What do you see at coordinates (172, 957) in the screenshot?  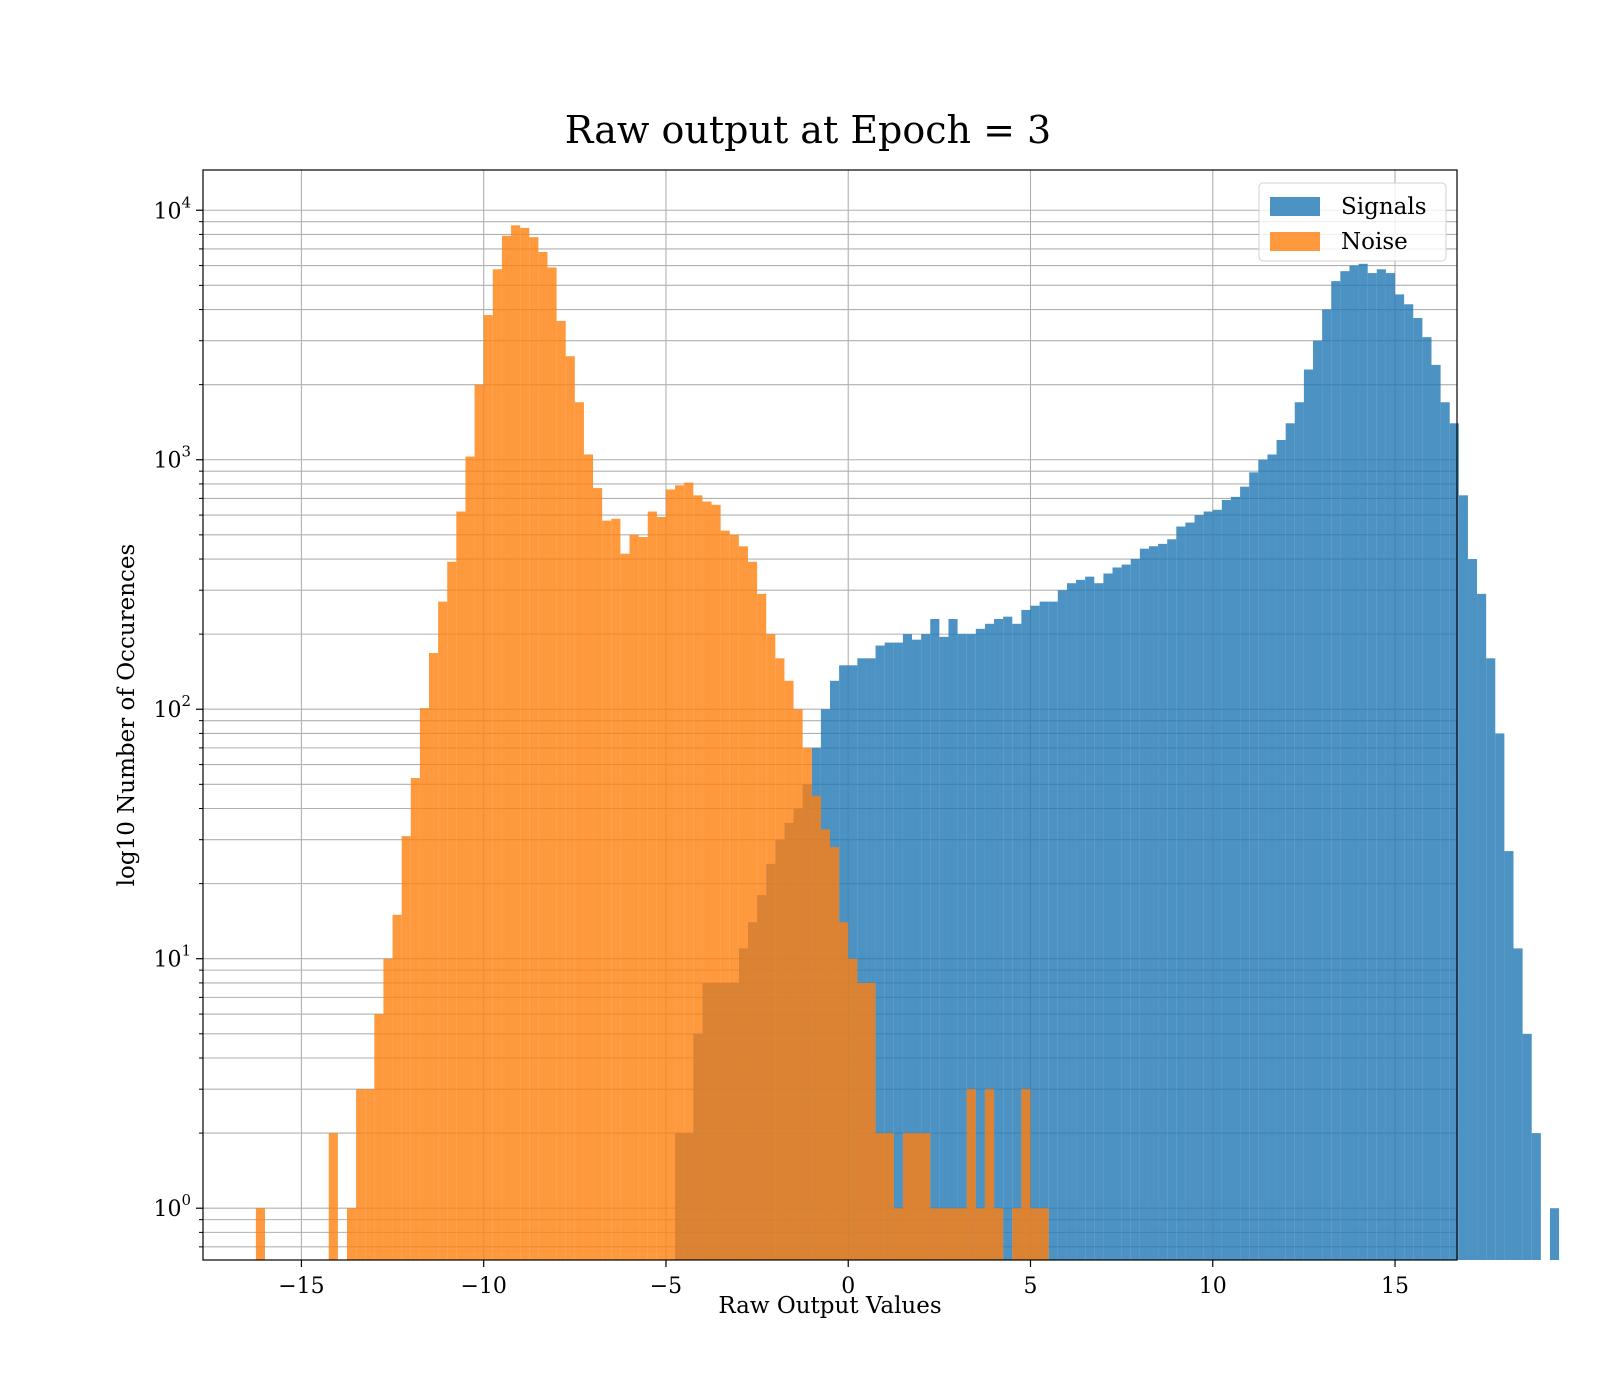 I see `y-tick-label: 10¹` at bounding box center [172, 957].